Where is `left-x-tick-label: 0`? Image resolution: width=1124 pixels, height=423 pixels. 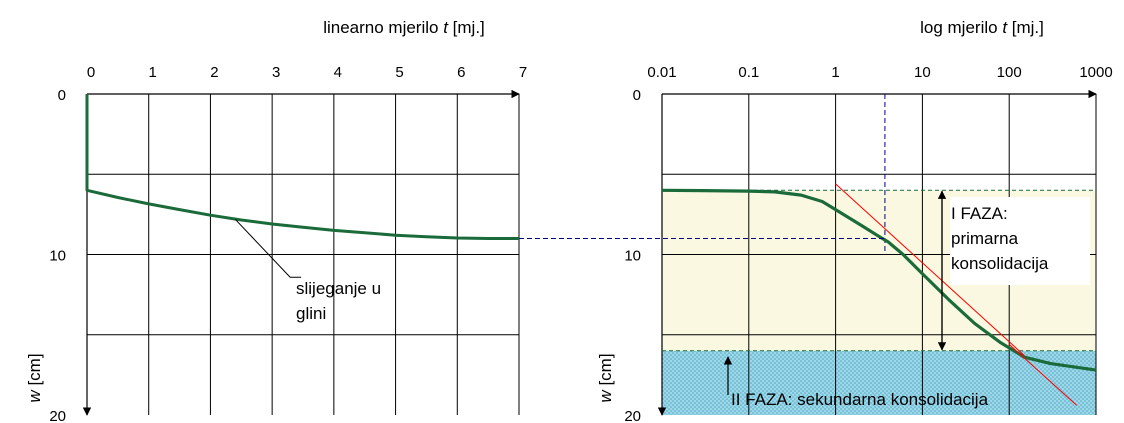 left-x-tick-label: 0 is located at coordinates (91, 72).